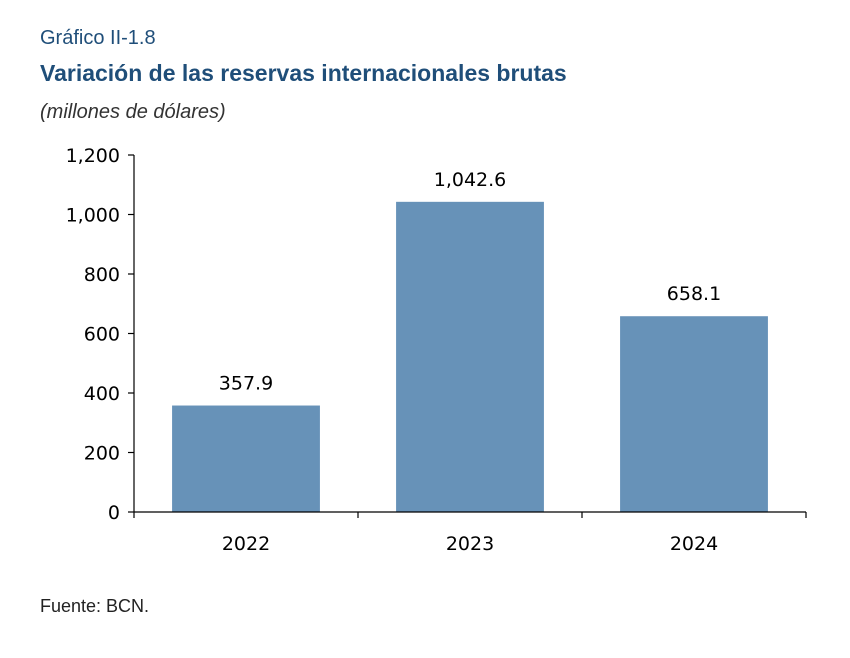 The image size is (850, 658). Describe the element at coordinates (246, 458) in the screenshot. I see `bar-2022` at that location.